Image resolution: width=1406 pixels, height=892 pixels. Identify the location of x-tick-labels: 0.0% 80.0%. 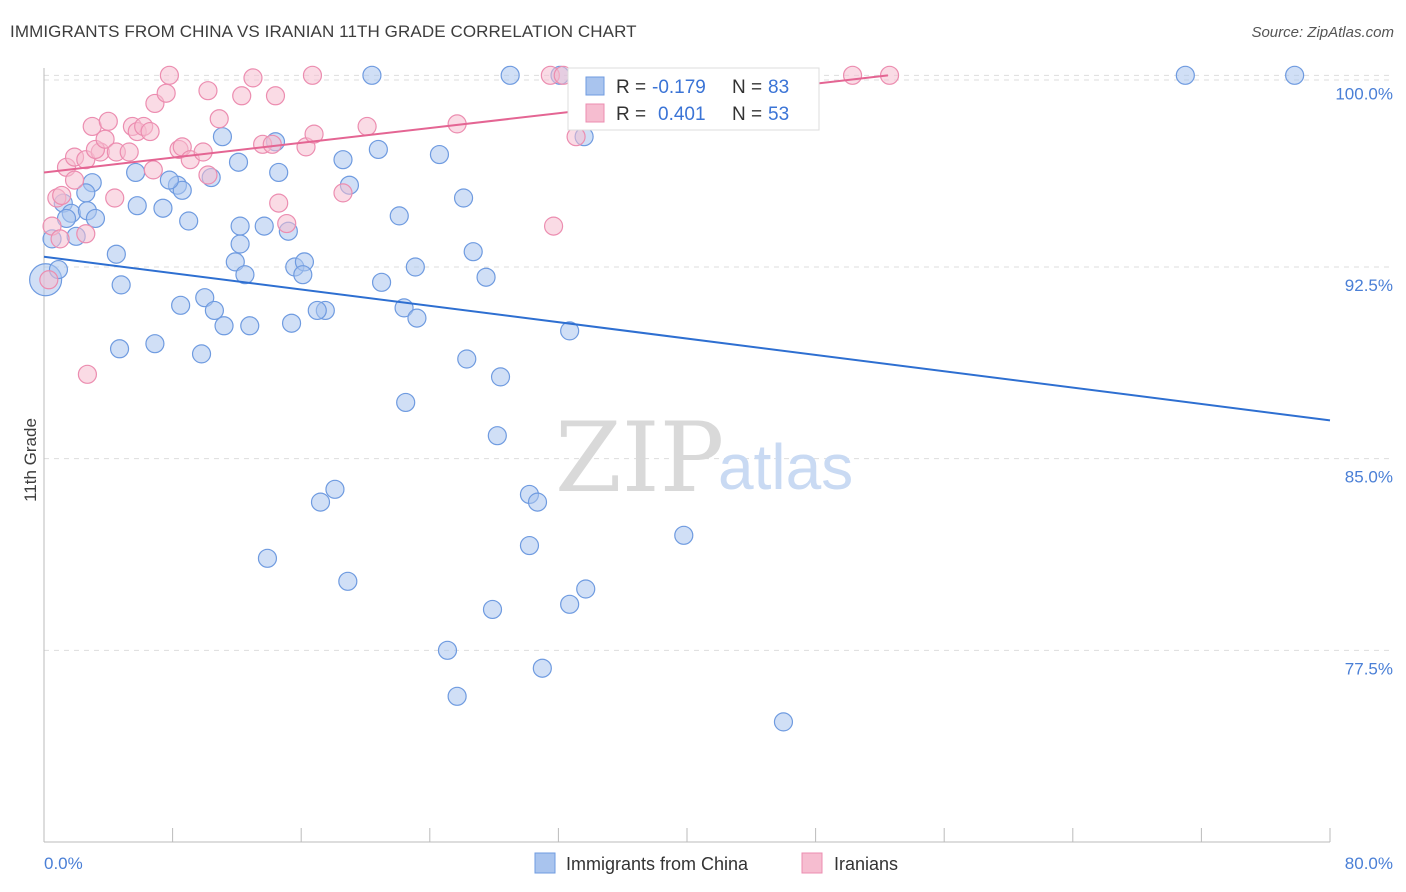
(718, 863).